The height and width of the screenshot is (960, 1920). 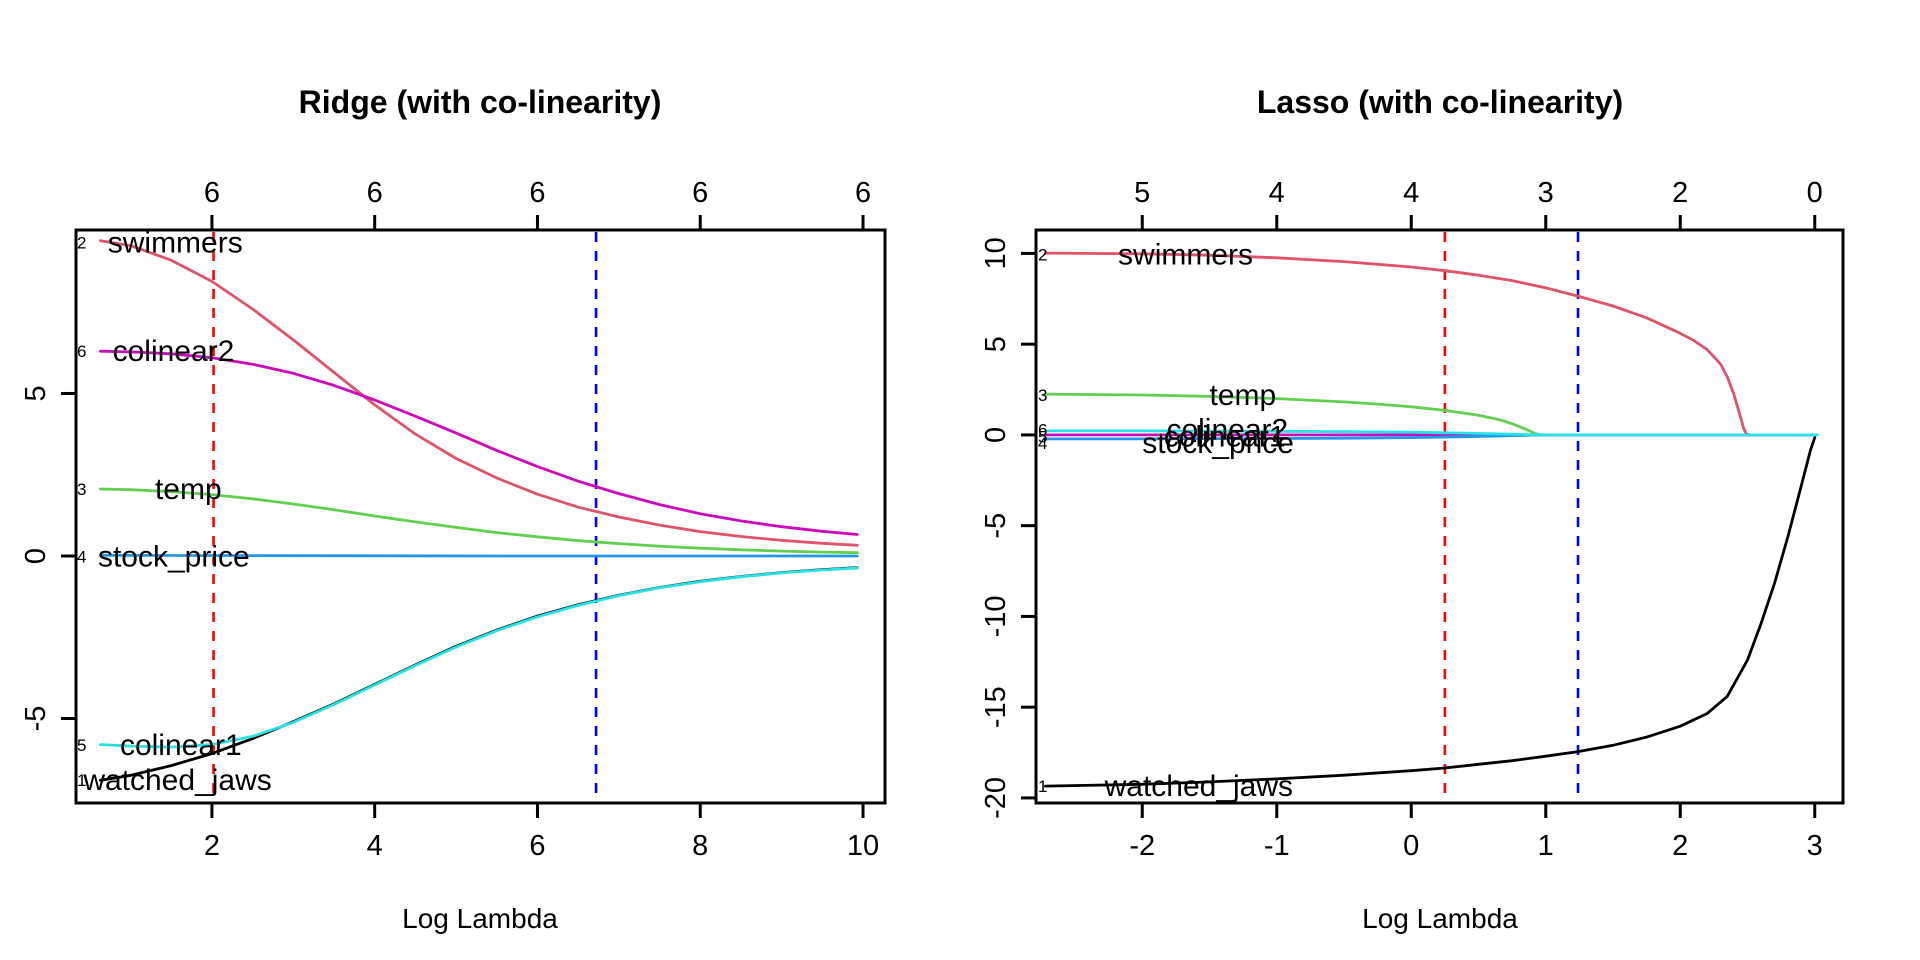 What do you see at coordinates (1042, 443) in the screenshot?
I see `lasso-curve-number-stock_price: 4` at bounding box center [1042, 443].